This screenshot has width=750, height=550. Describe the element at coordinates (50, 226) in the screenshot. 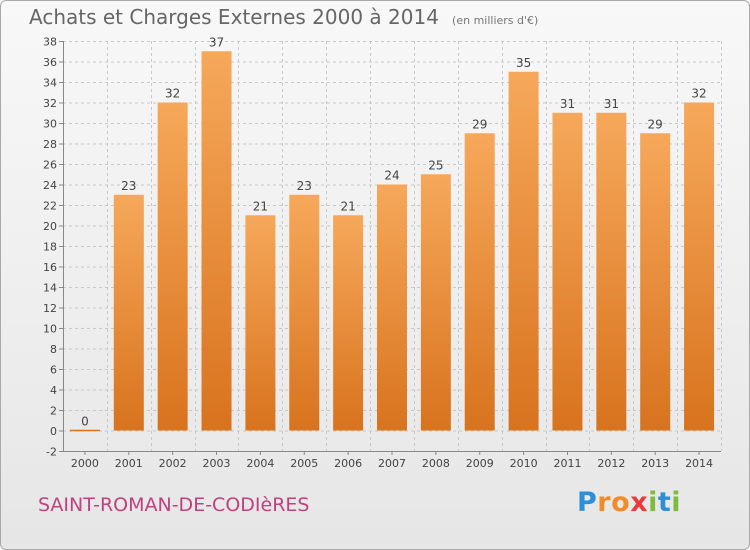

I see `y-tick-label: 20` at that location.